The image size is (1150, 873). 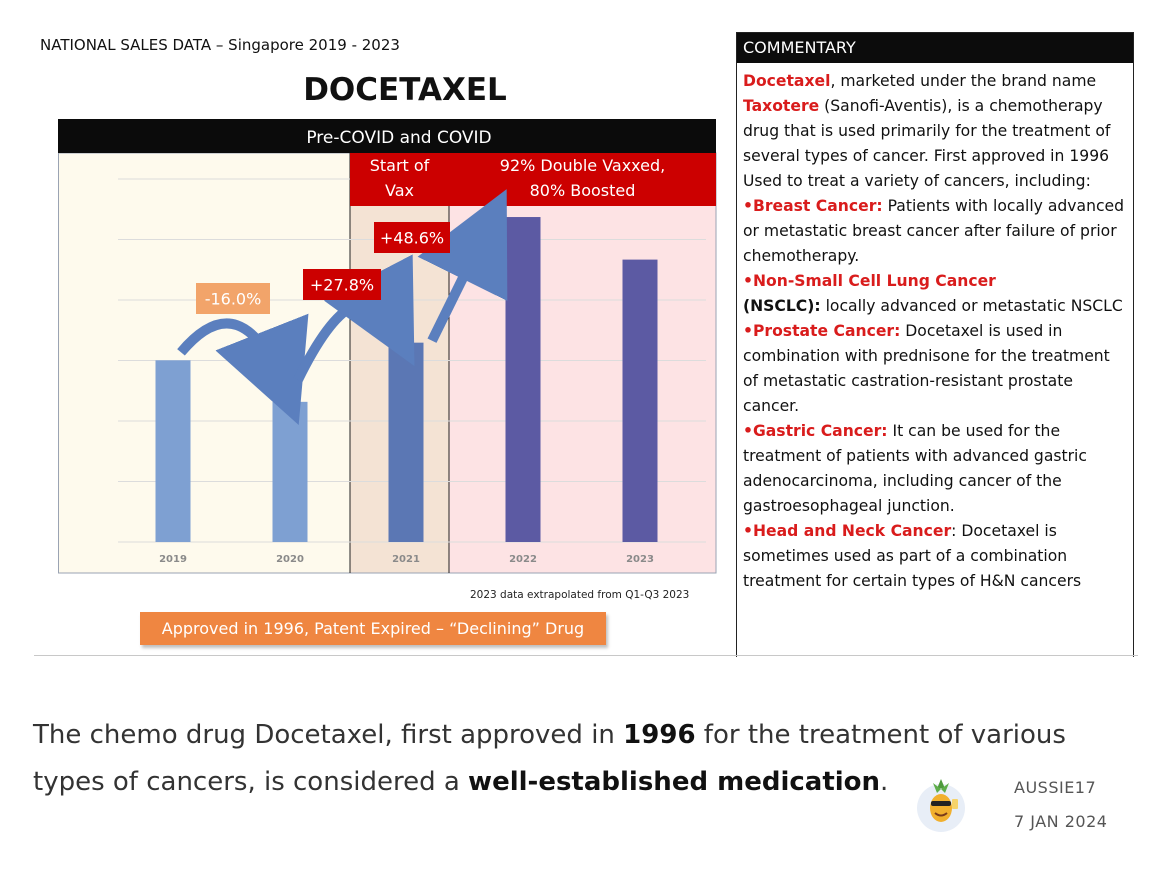 I want to click on x-tick-label: 2023, so click(x=640, y=559).